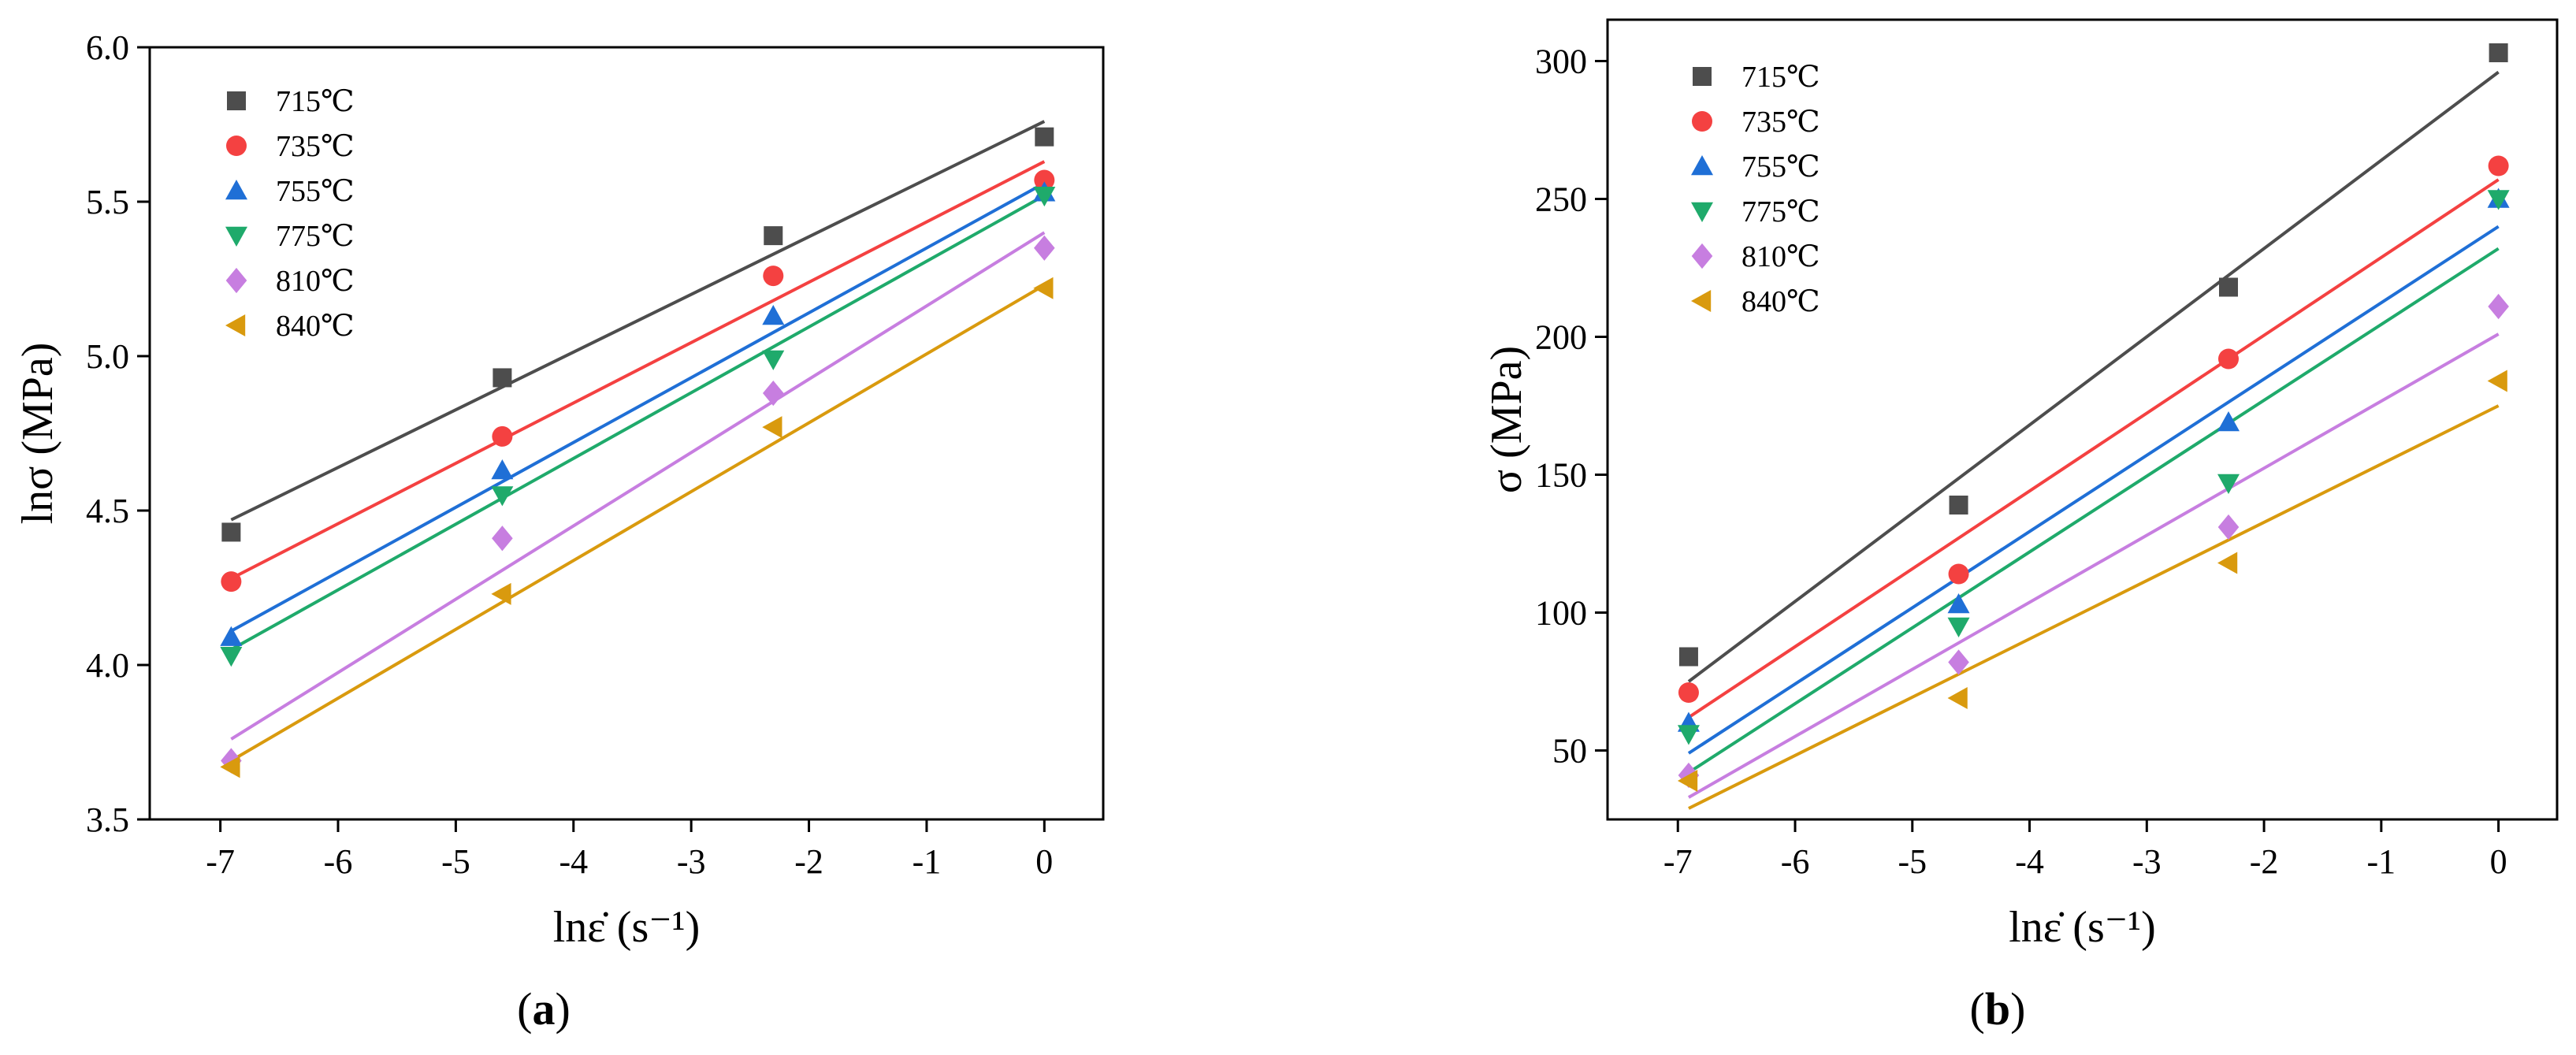  What do you see at coordinates (1998, 1009) in the screenshot?
I see `panel-label: (b)` at bounding box center [1998, 1009].